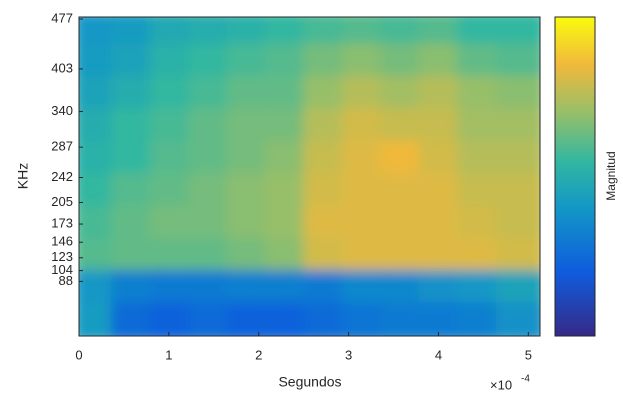 This screenshot has height=400, width=623. I want to click on y-tick-label: 477, so click(62, 17).